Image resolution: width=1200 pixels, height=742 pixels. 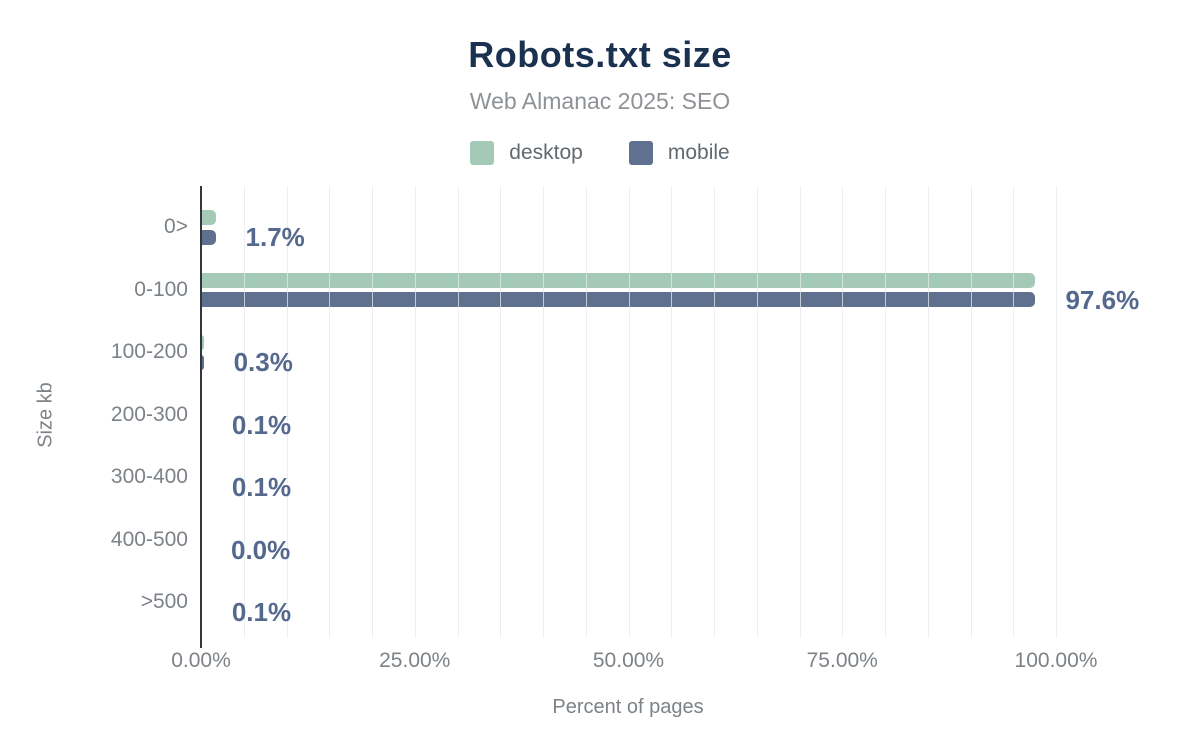 I want to click on legend-item-desktop: desktop, so click(x=526, y=153).